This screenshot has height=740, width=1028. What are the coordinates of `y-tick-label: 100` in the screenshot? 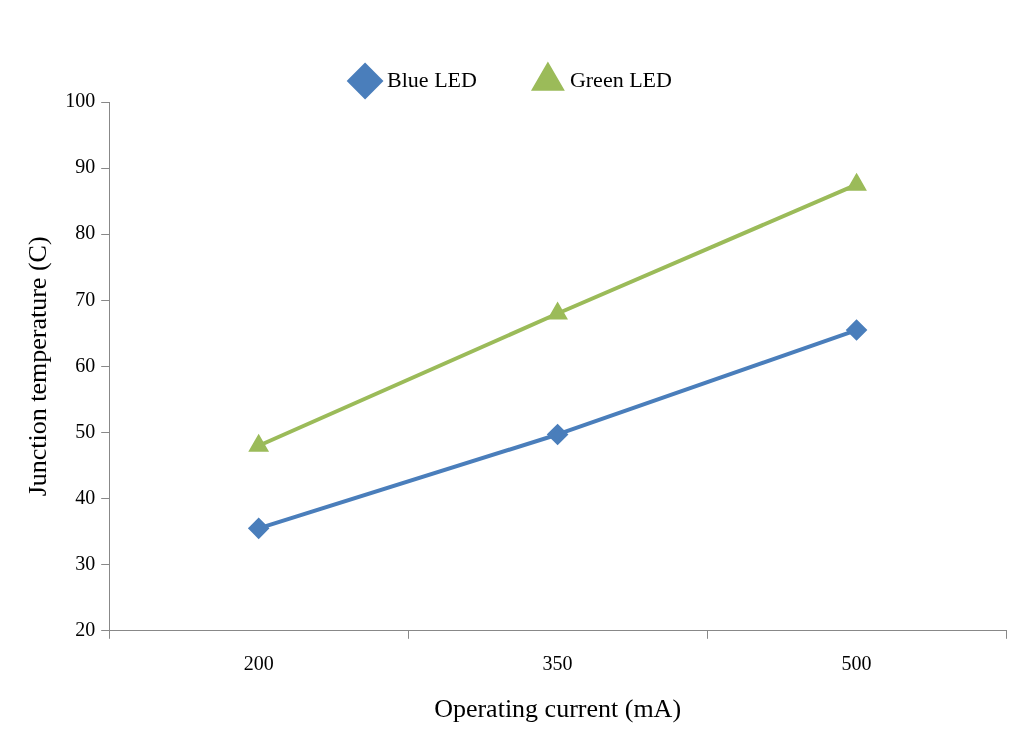 It's located at (80, 100).